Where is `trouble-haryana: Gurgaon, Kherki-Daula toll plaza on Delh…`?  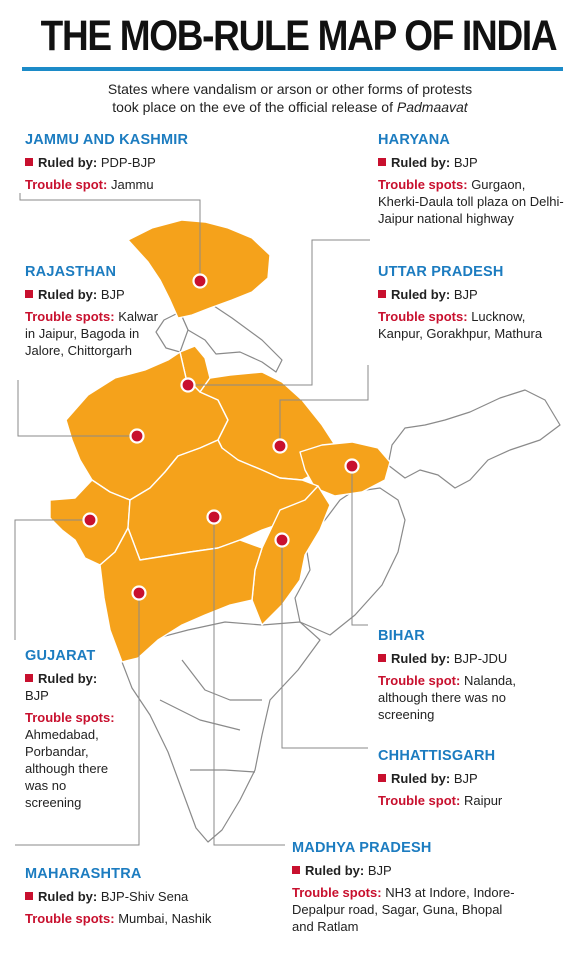 trouble-haryana: Gurgaon, Kherki-Daula toll plaza on Delh… is located at coordinates (471, 201).